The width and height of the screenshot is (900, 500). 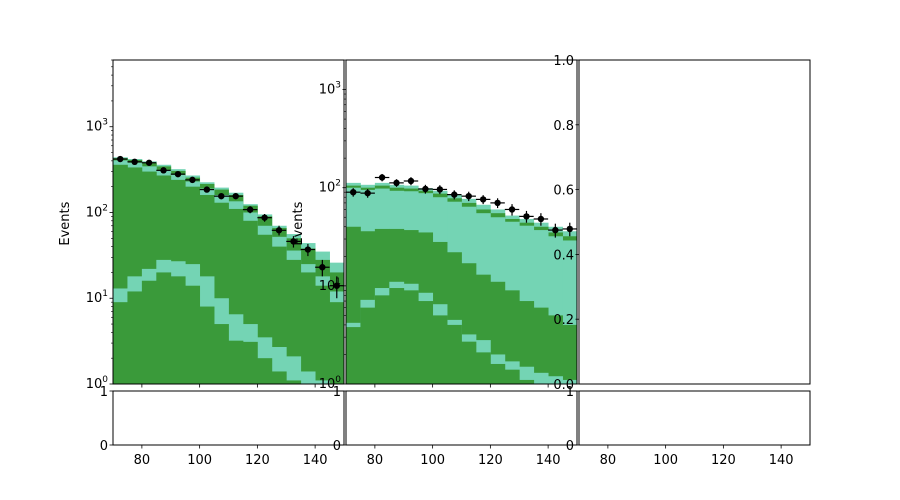 What do you see at coordinates (563, 320) in the screenshot?
I see `y-tick-label: 0.2` at bounding box center [563, 320].